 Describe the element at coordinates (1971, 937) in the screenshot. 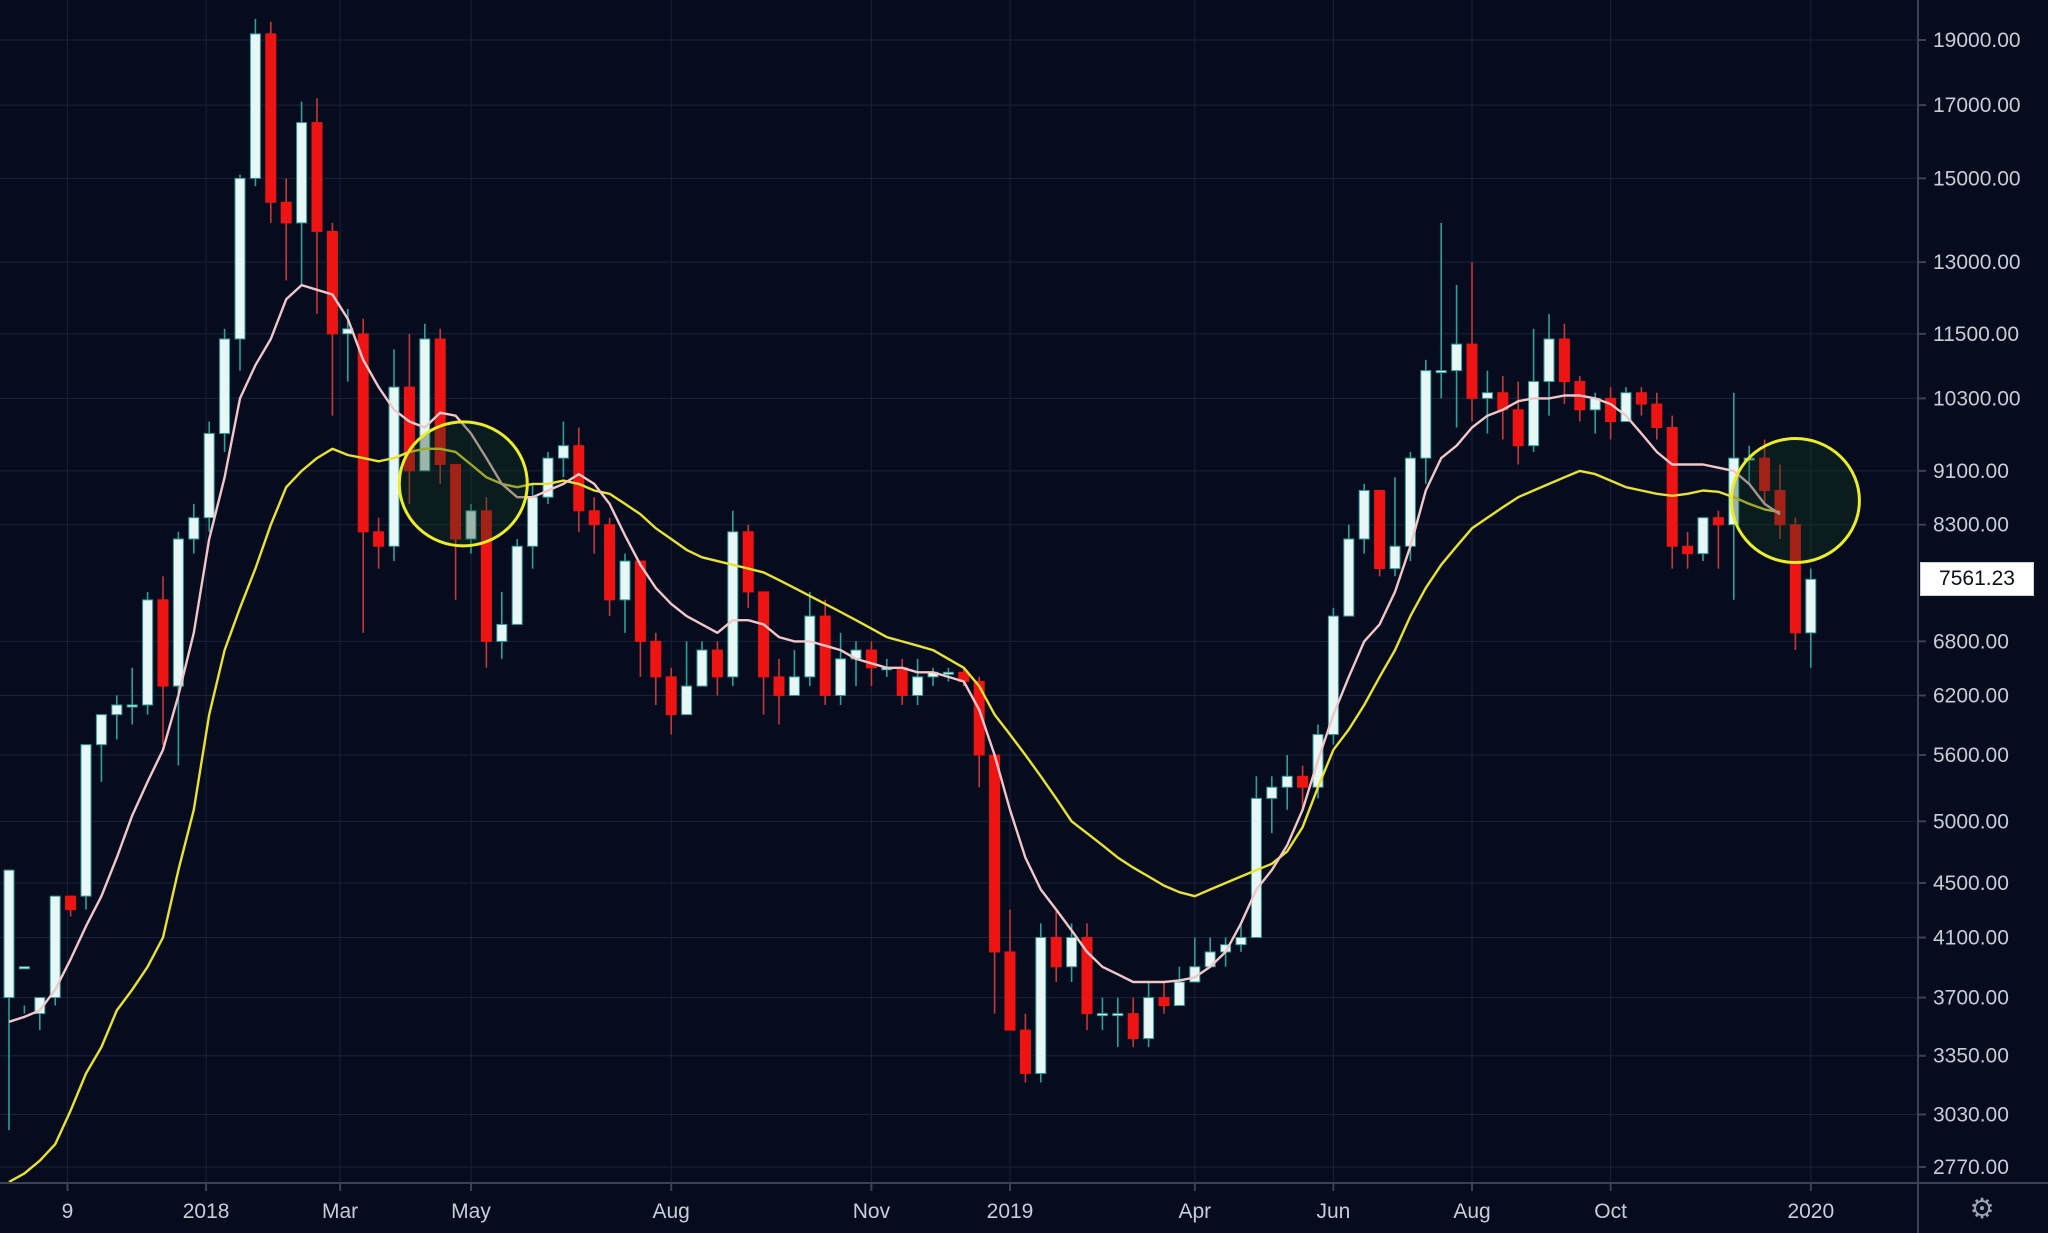

I see `y-tick-label: 4100.00` at that location.